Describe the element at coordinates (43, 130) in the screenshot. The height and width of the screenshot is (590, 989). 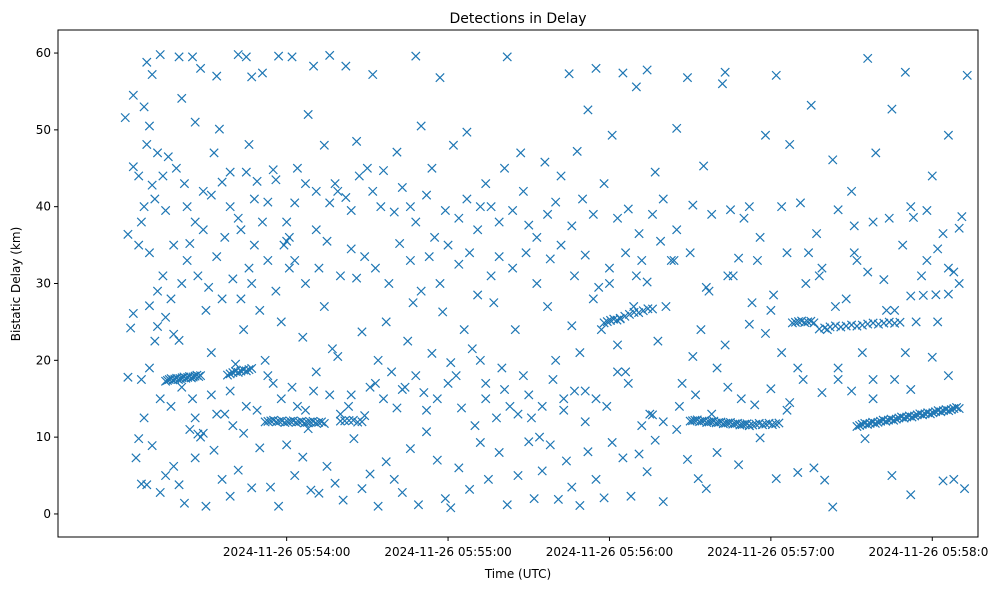
I see `y-tick-label: 50` at that location.